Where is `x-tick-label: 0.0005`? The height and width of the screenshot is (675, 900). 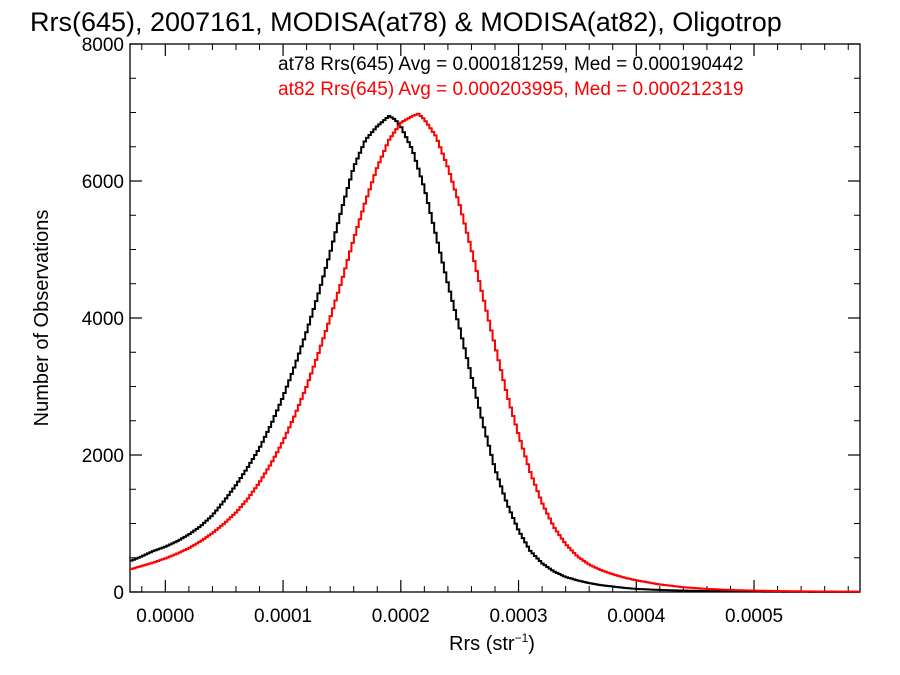
x-tick-label: 0.0005 is located at coordinates (754, 616).